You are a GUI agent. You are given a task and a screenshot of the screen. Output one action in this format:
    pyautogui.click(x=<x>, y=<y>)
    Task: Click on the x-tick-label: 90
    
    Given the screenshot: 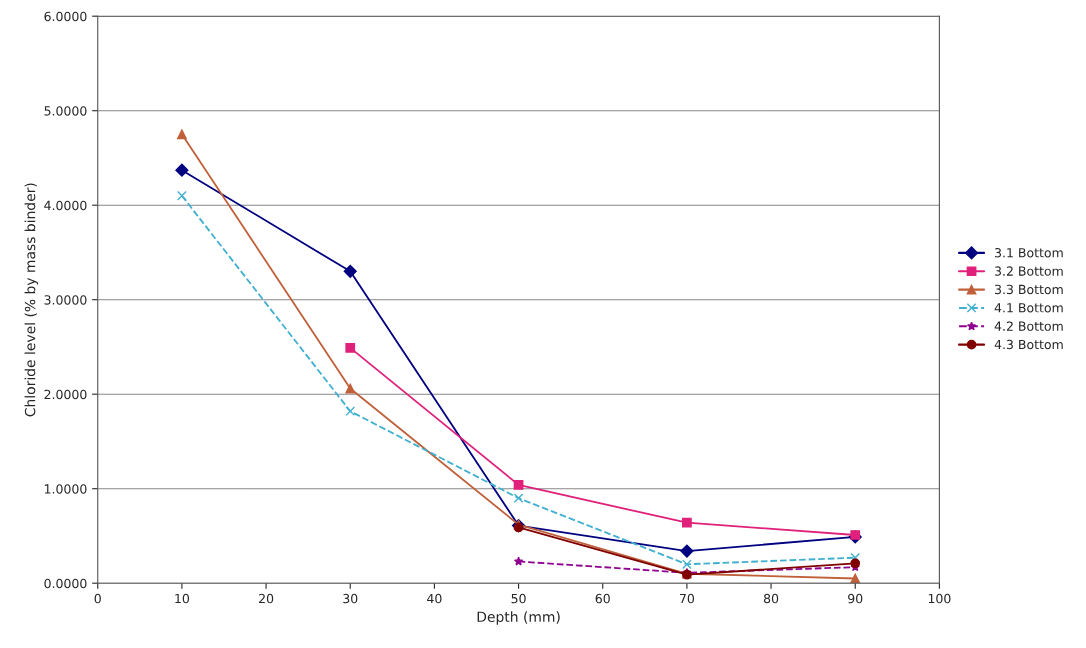 What is the action you would take?
    pyautogui.click(x=855, y=598)
    